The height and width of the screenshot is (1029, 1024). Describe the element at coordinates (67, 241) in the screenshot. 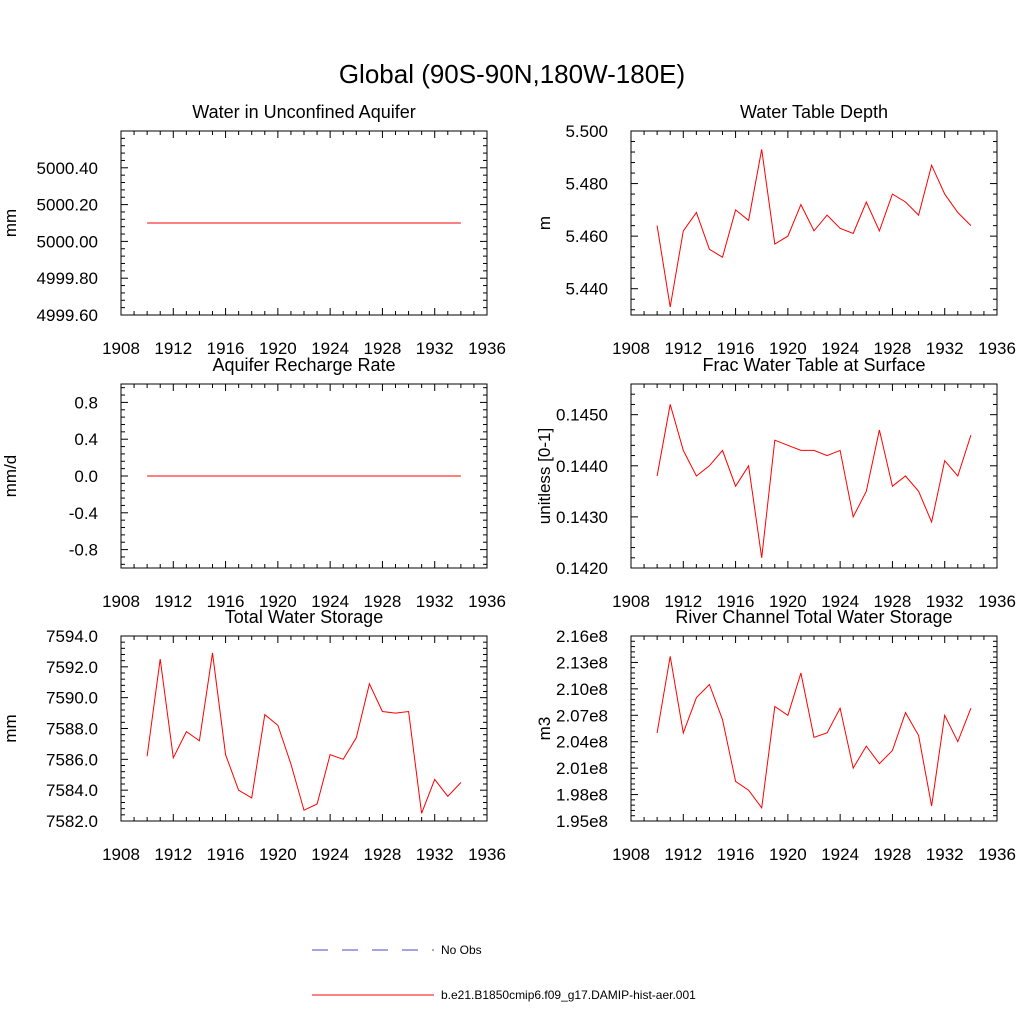

I see `y-tick-label: 5000.00` at that location.